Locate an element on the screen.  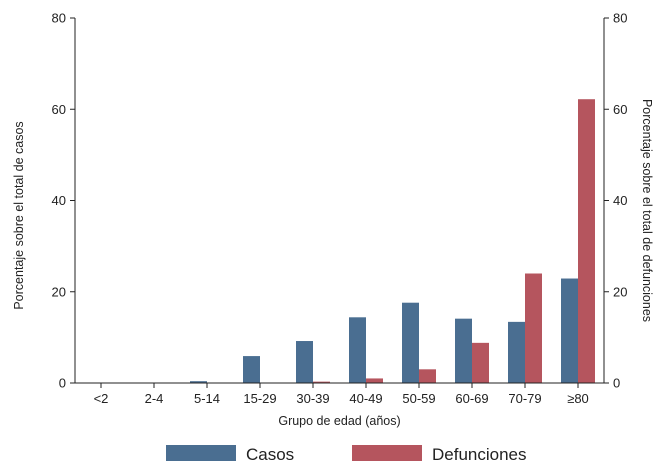
x-tick-label: 30-39 is located at coordinates (312, 398).